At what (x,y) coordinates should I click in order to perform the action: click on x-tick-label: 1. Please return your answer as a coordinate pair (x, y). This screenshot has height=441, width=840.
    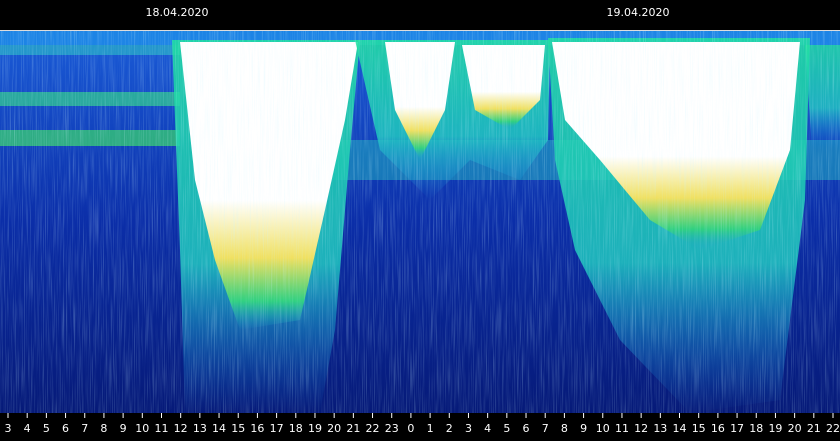
    Looking at the image, I should click on (430, 428).